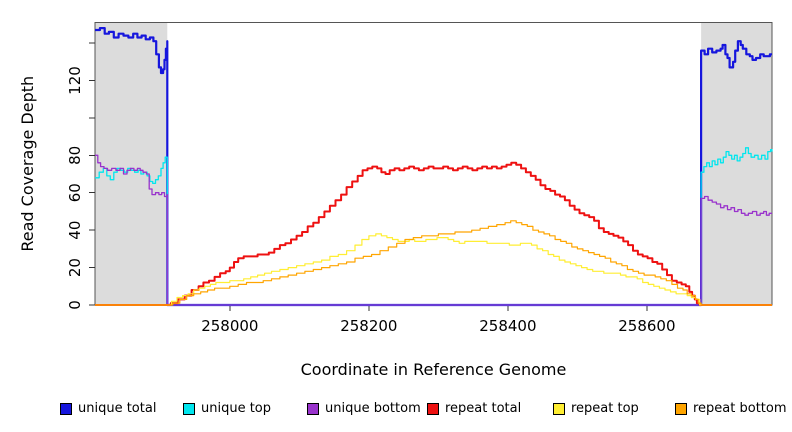  What do you see at coordinates (75, 305) in the screenshot?
I see `y-axis-tick-label: 0` at bounding box center [75, 305].